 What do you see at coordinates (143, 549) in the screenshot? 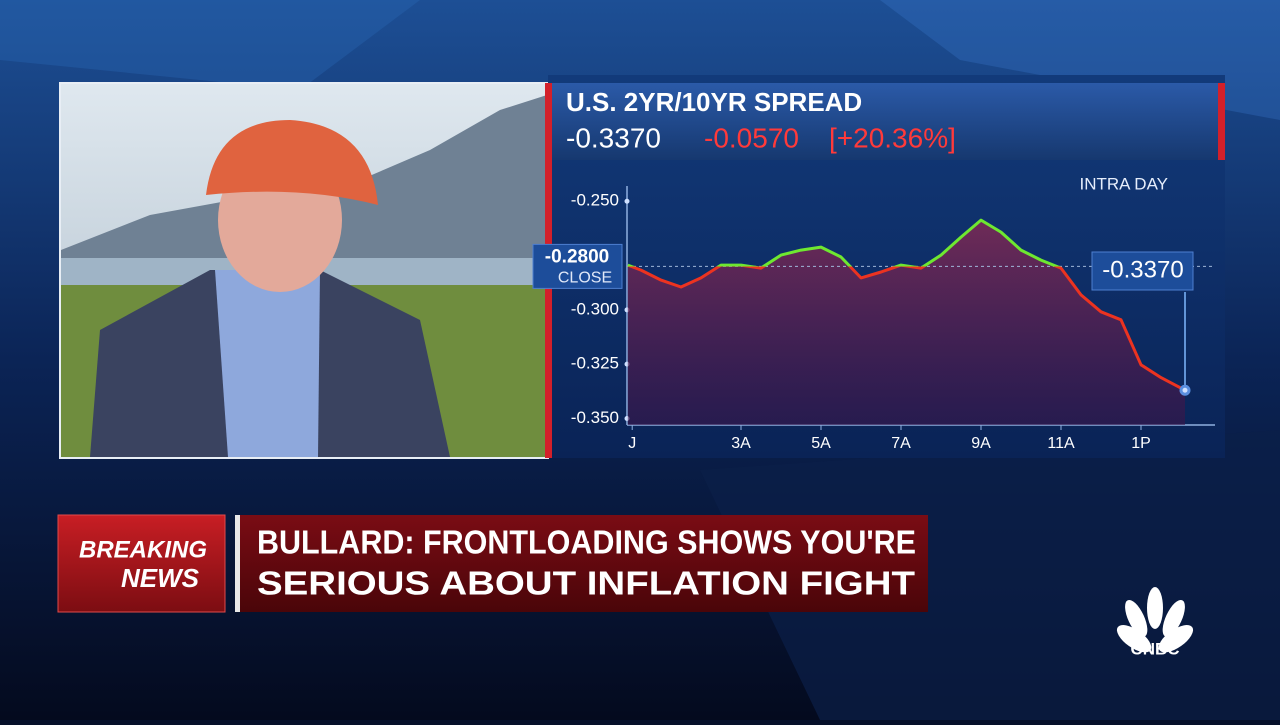
I see `breaking-label: BREAKING` at bounding box center [143, 549].